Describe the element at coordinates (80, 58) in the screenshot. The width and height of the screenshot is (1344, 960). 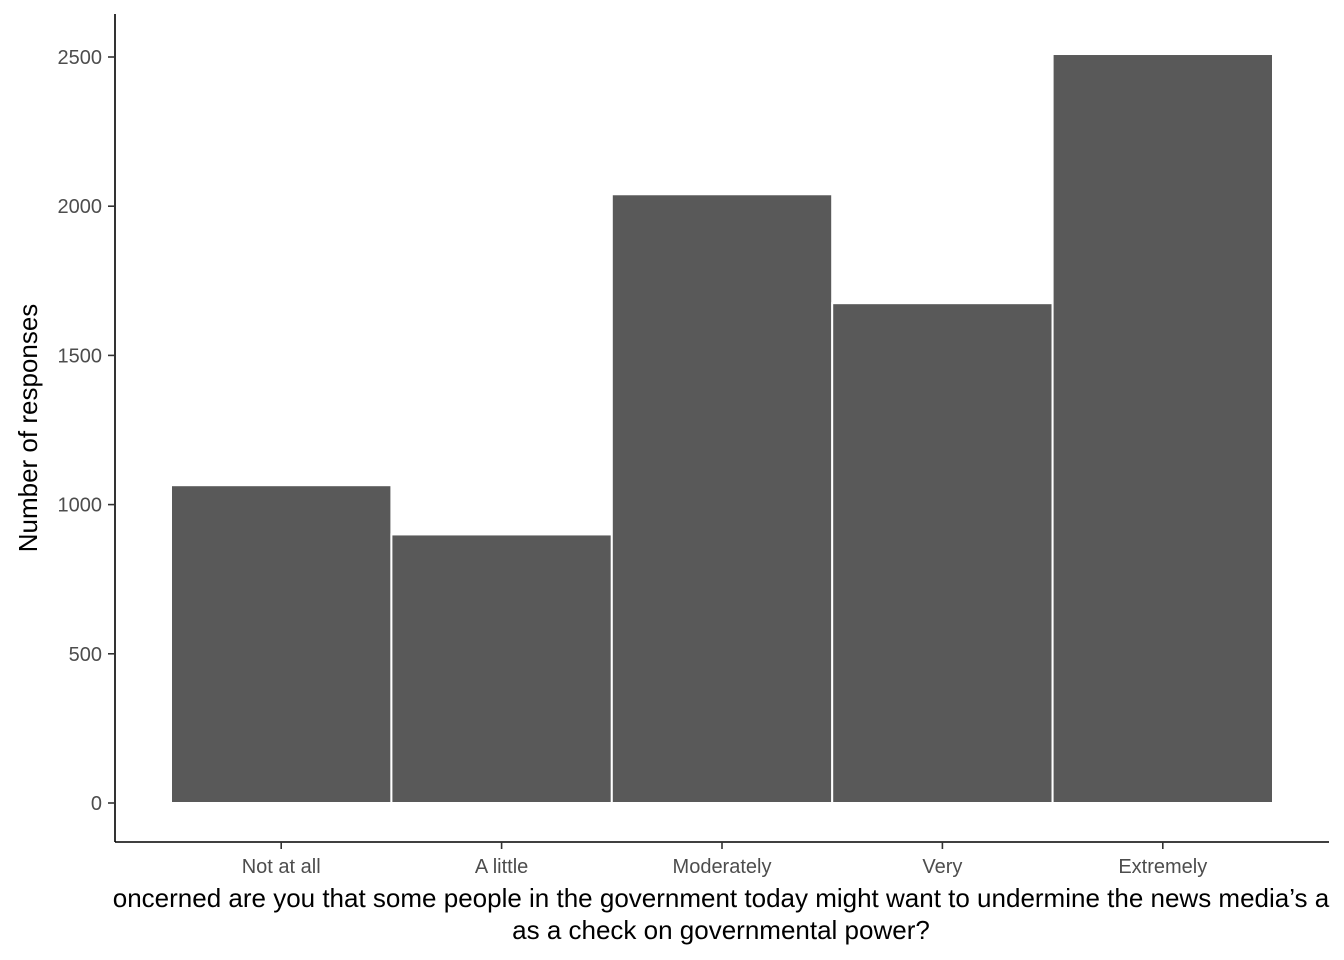
I see `y-tick-label: 2500` at that location.